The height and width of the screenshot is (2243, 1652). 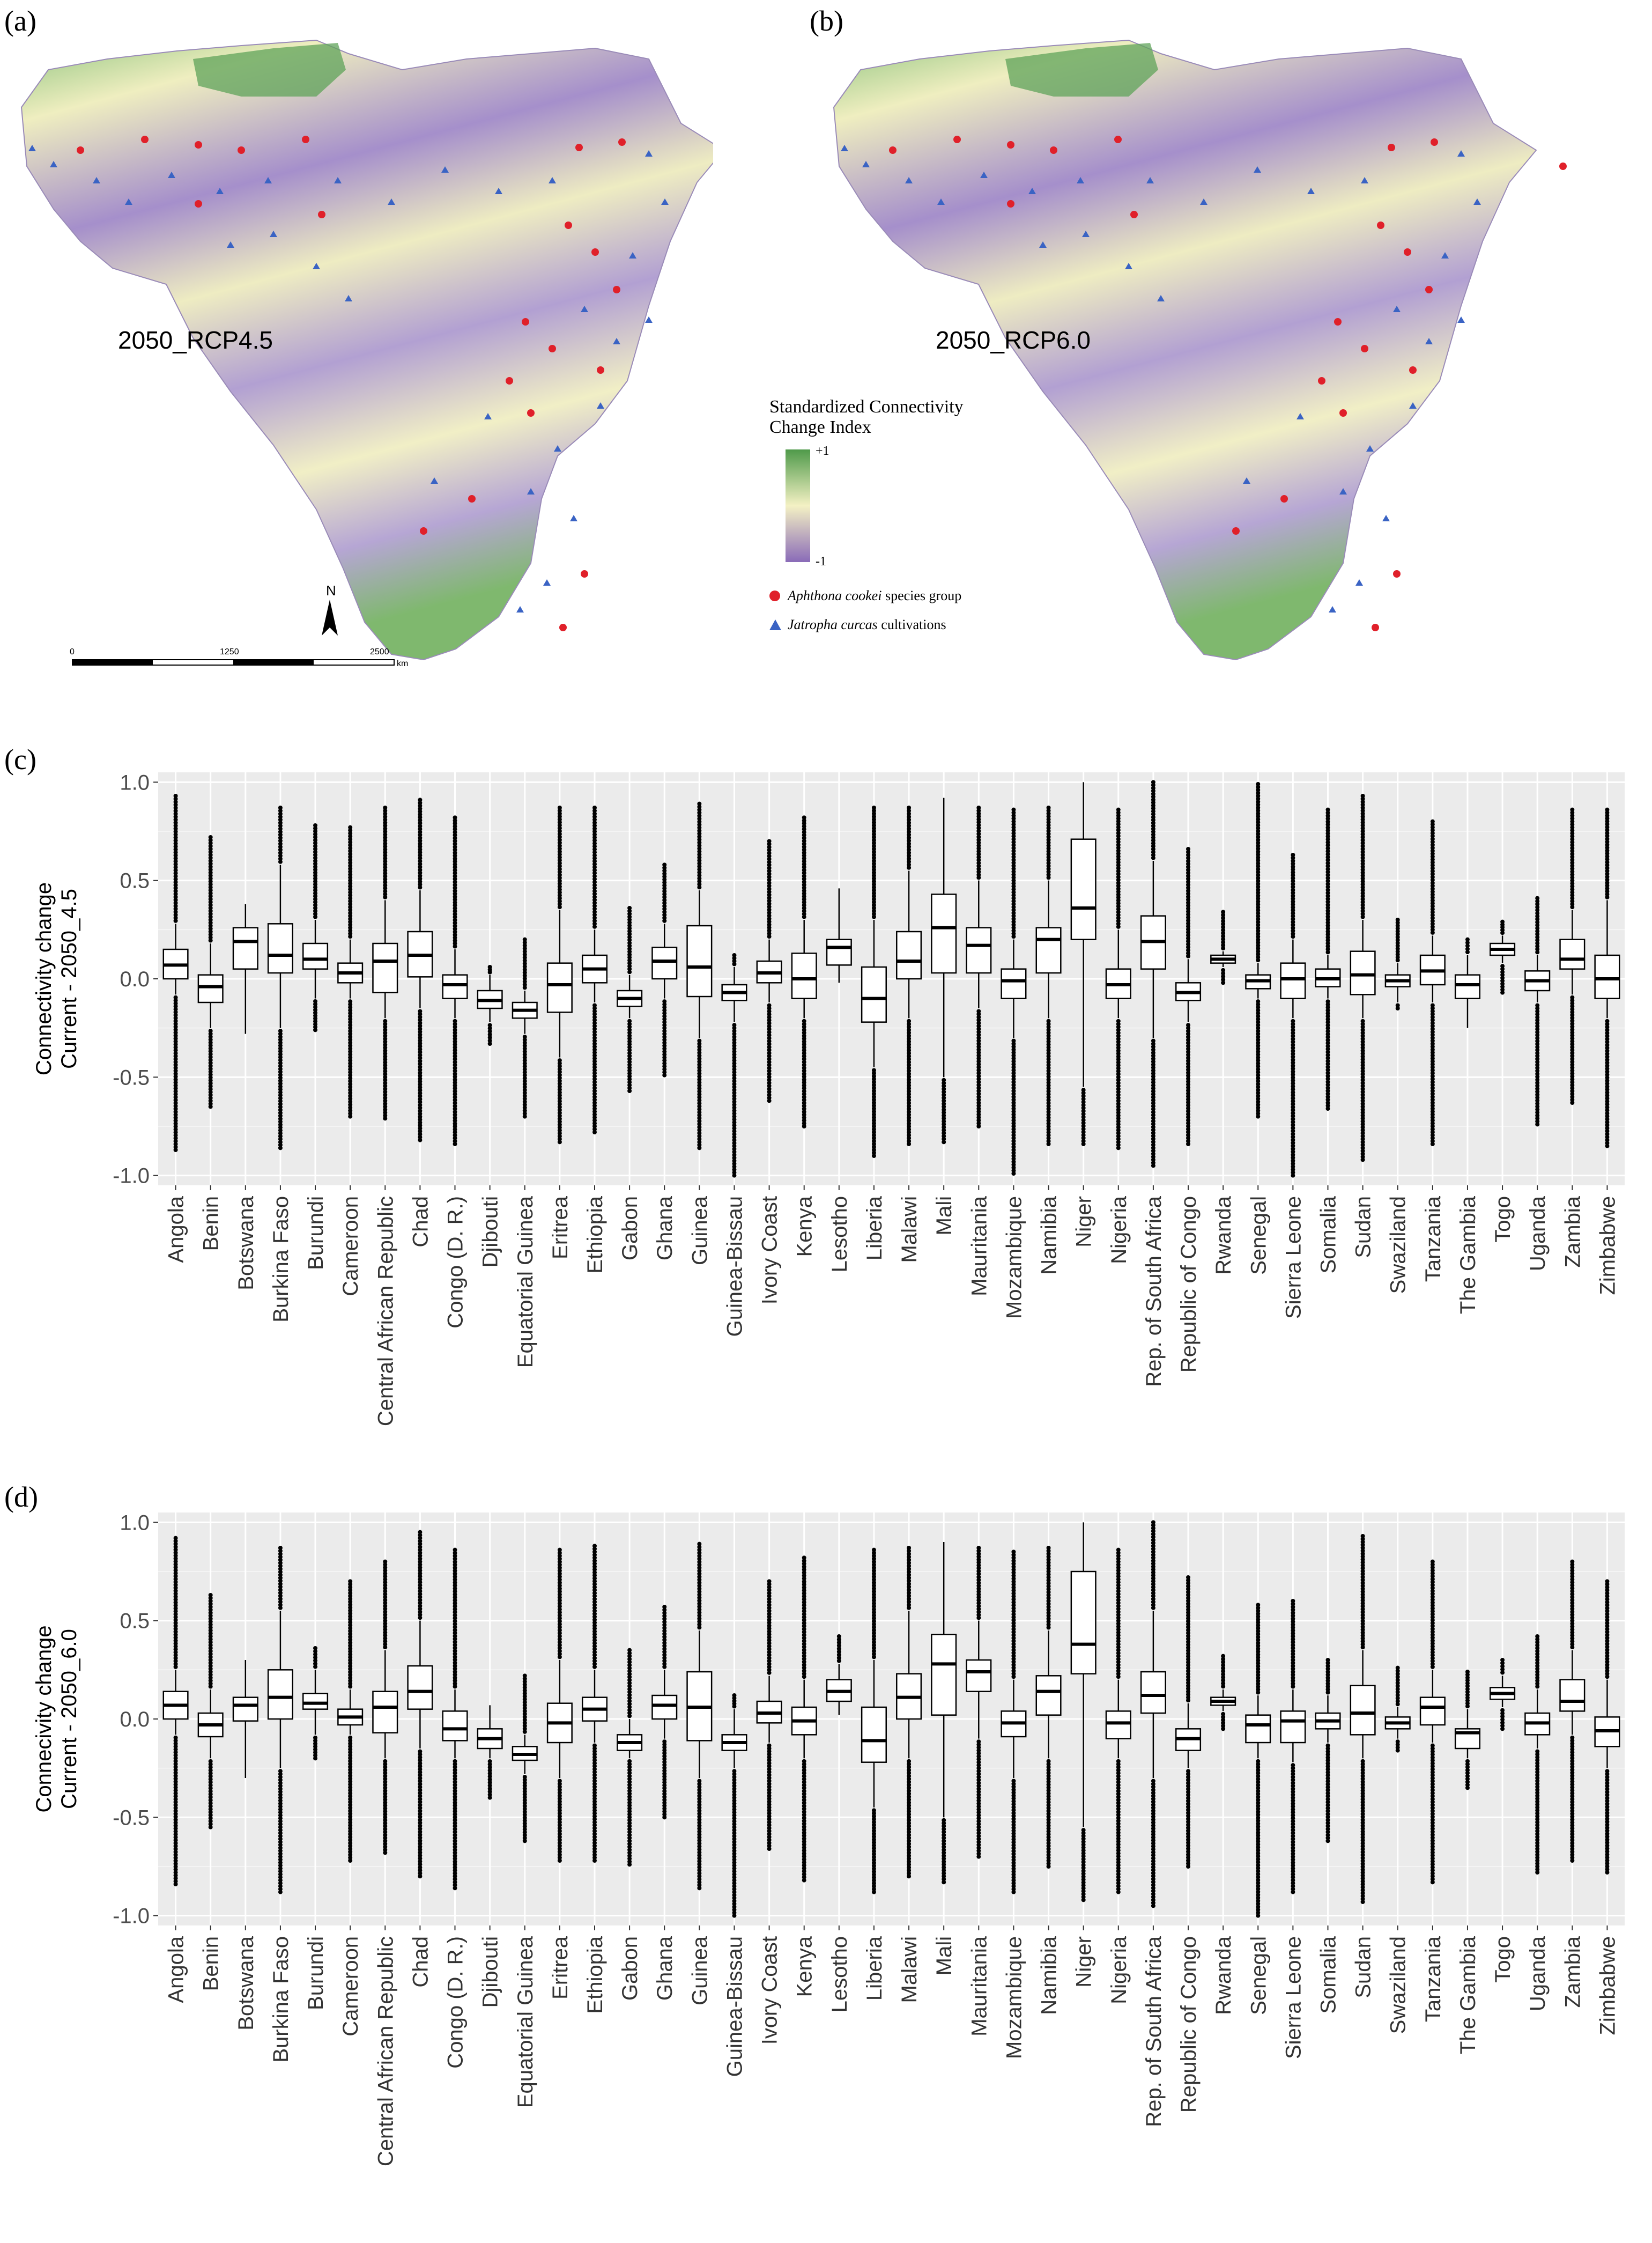 I want to click on x-tick-label: Burundi, so click(x=316, y=1233).